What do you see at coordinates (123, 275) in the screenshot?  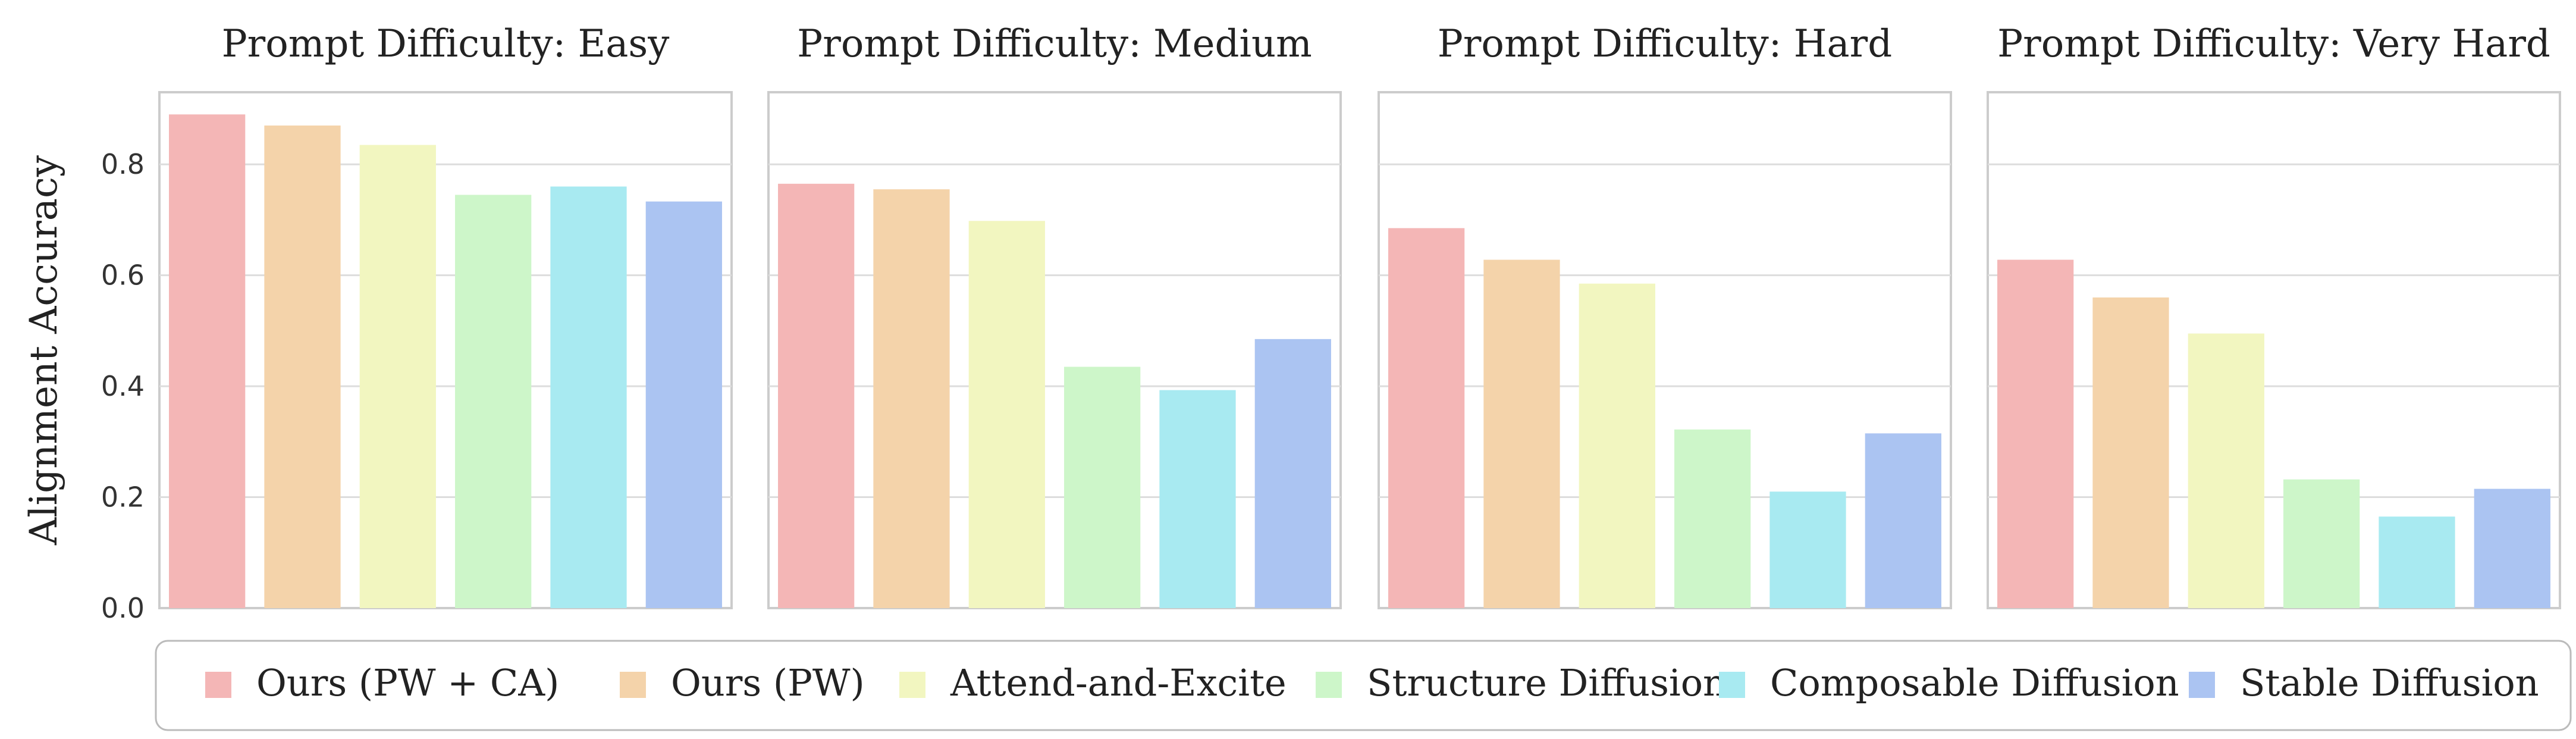 I see `y-tick-label: 0.6` at bounding box center [123, 275].